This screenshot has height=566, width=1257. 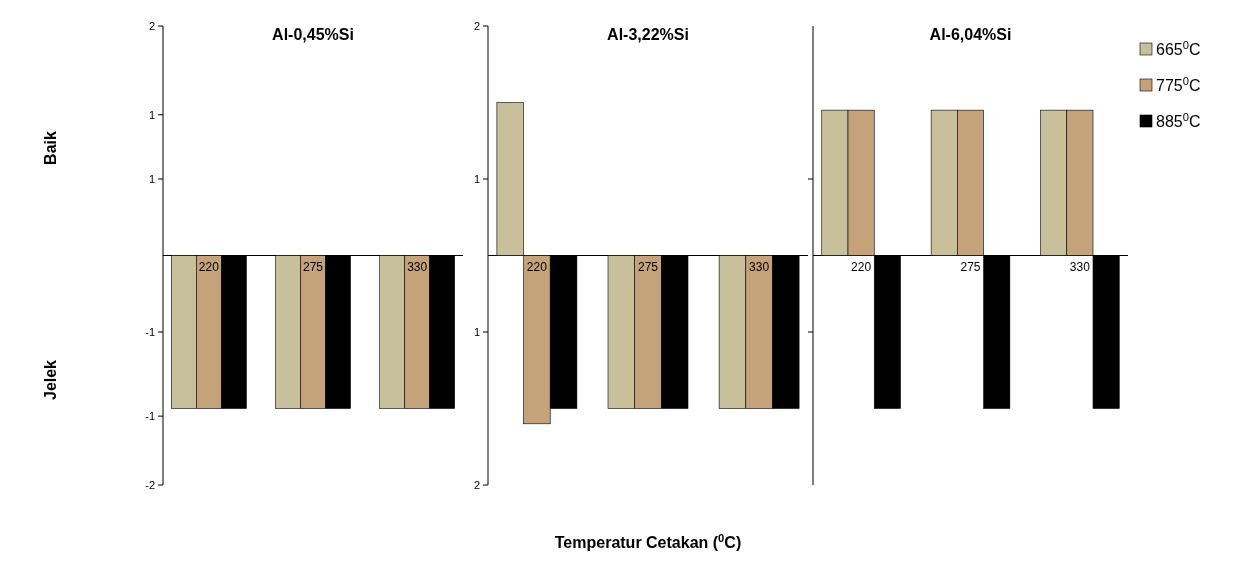 I want to click on legend-label: 775$^{0}$C, so click(x=1178, y=84).